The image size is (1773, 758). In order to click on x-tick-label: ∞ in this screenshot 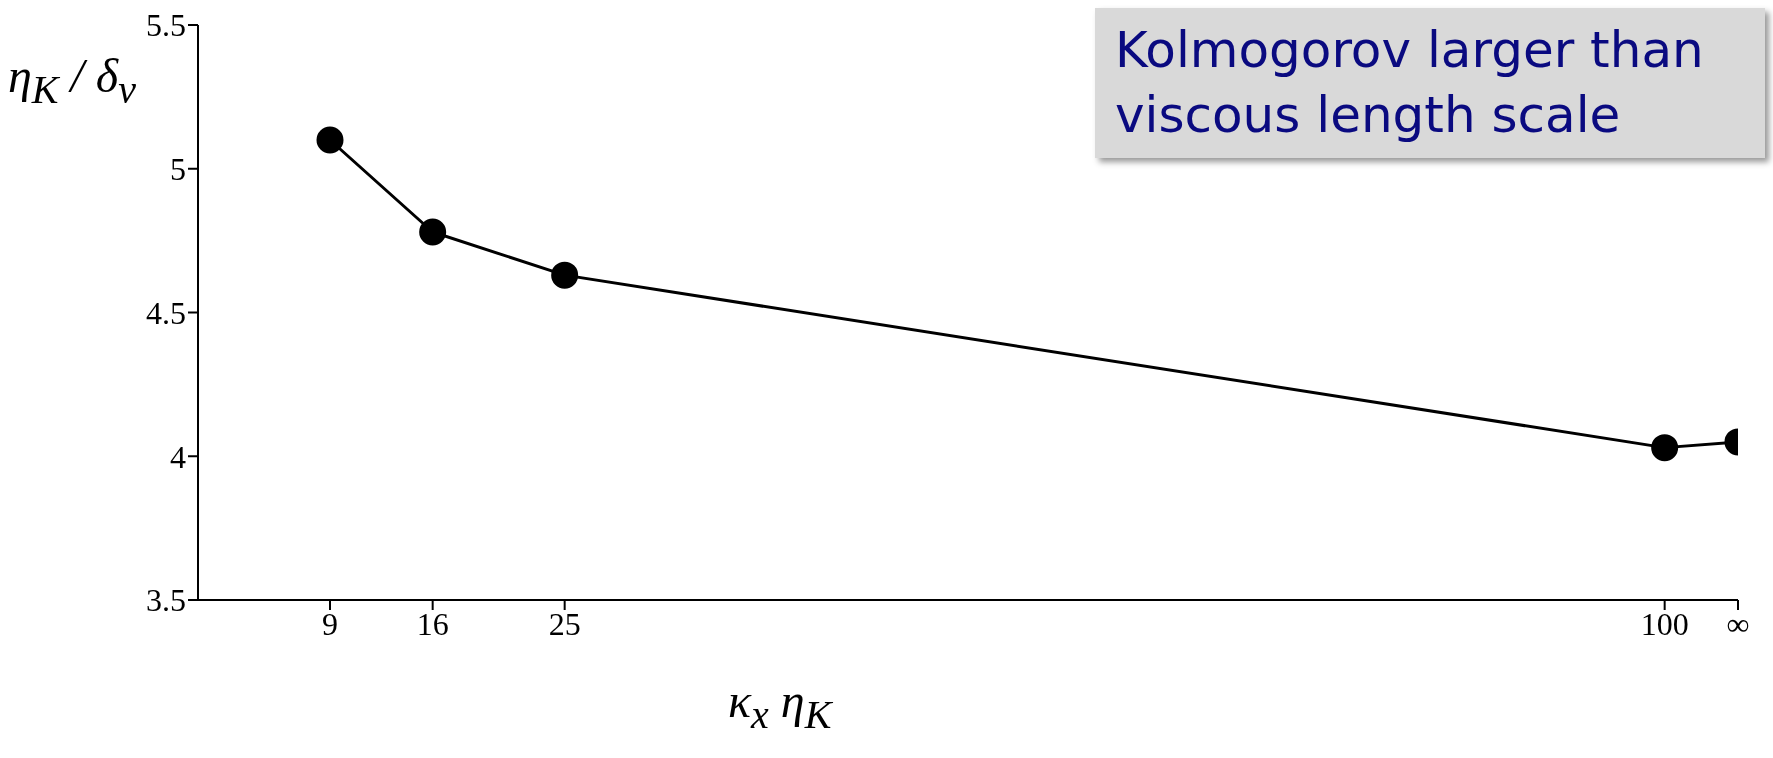, I will do `click(1738, 623)`.